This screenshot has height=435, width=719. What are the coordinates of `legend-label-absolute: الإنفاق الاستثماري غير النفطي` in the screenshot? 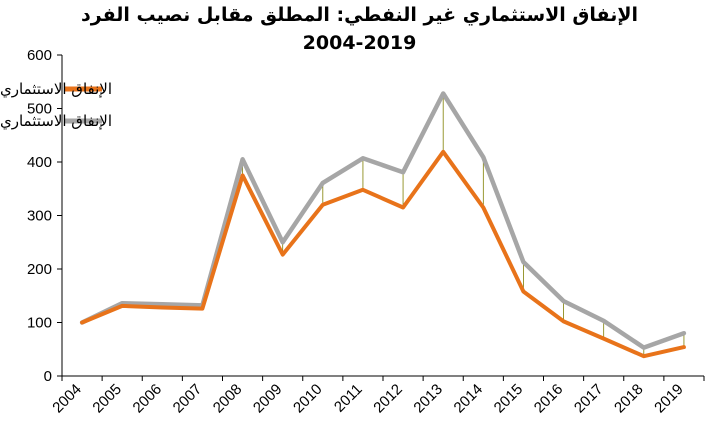 It's located at (56, 121).